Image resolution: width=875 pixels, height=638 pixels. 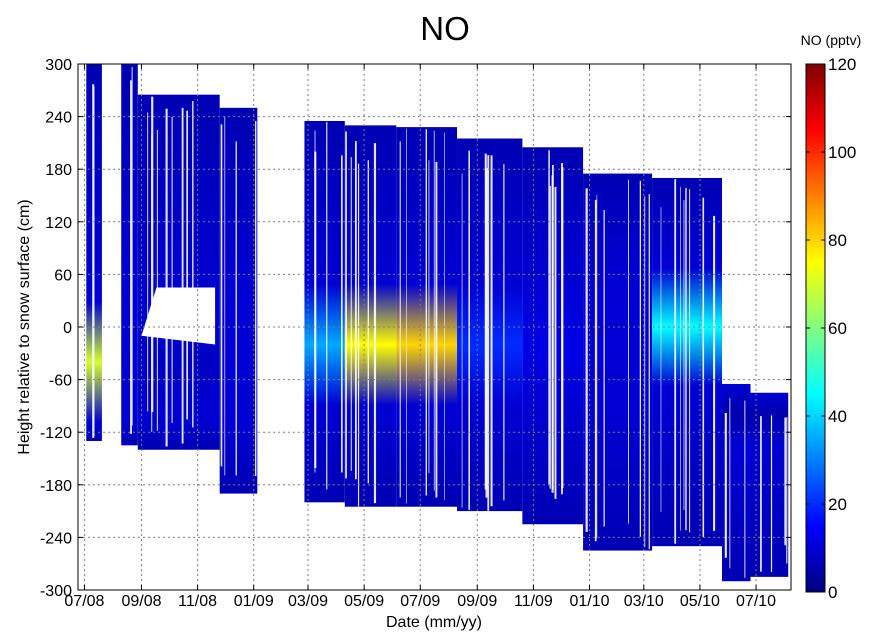 I want to click on y-tick-label: 300, so click(x=58, y=65).